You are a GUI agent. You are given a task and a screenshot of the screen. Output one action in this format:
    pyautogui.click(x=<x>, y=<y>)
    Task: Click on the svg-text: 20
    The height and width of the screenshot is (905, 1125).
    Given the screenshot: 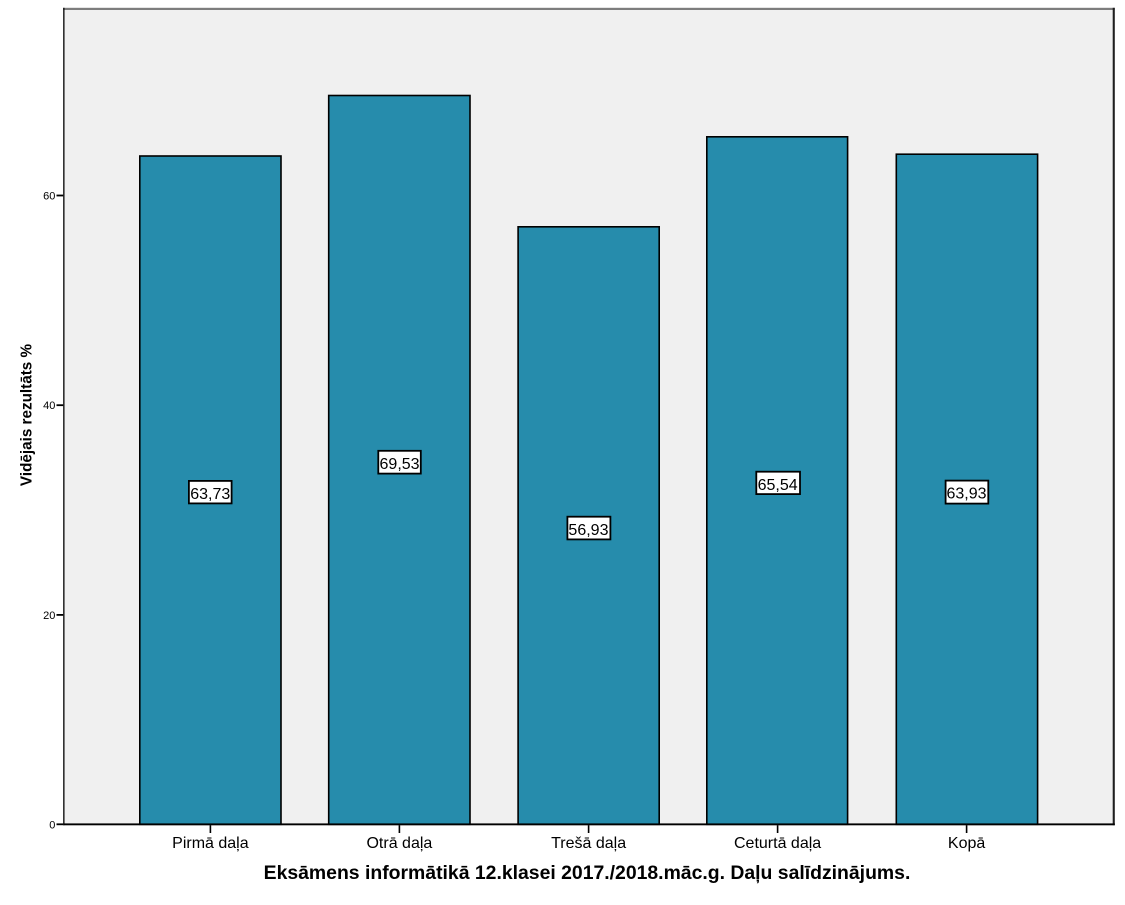 What is the action you would take?
    pyautogui.click(x=49, y=616)
    